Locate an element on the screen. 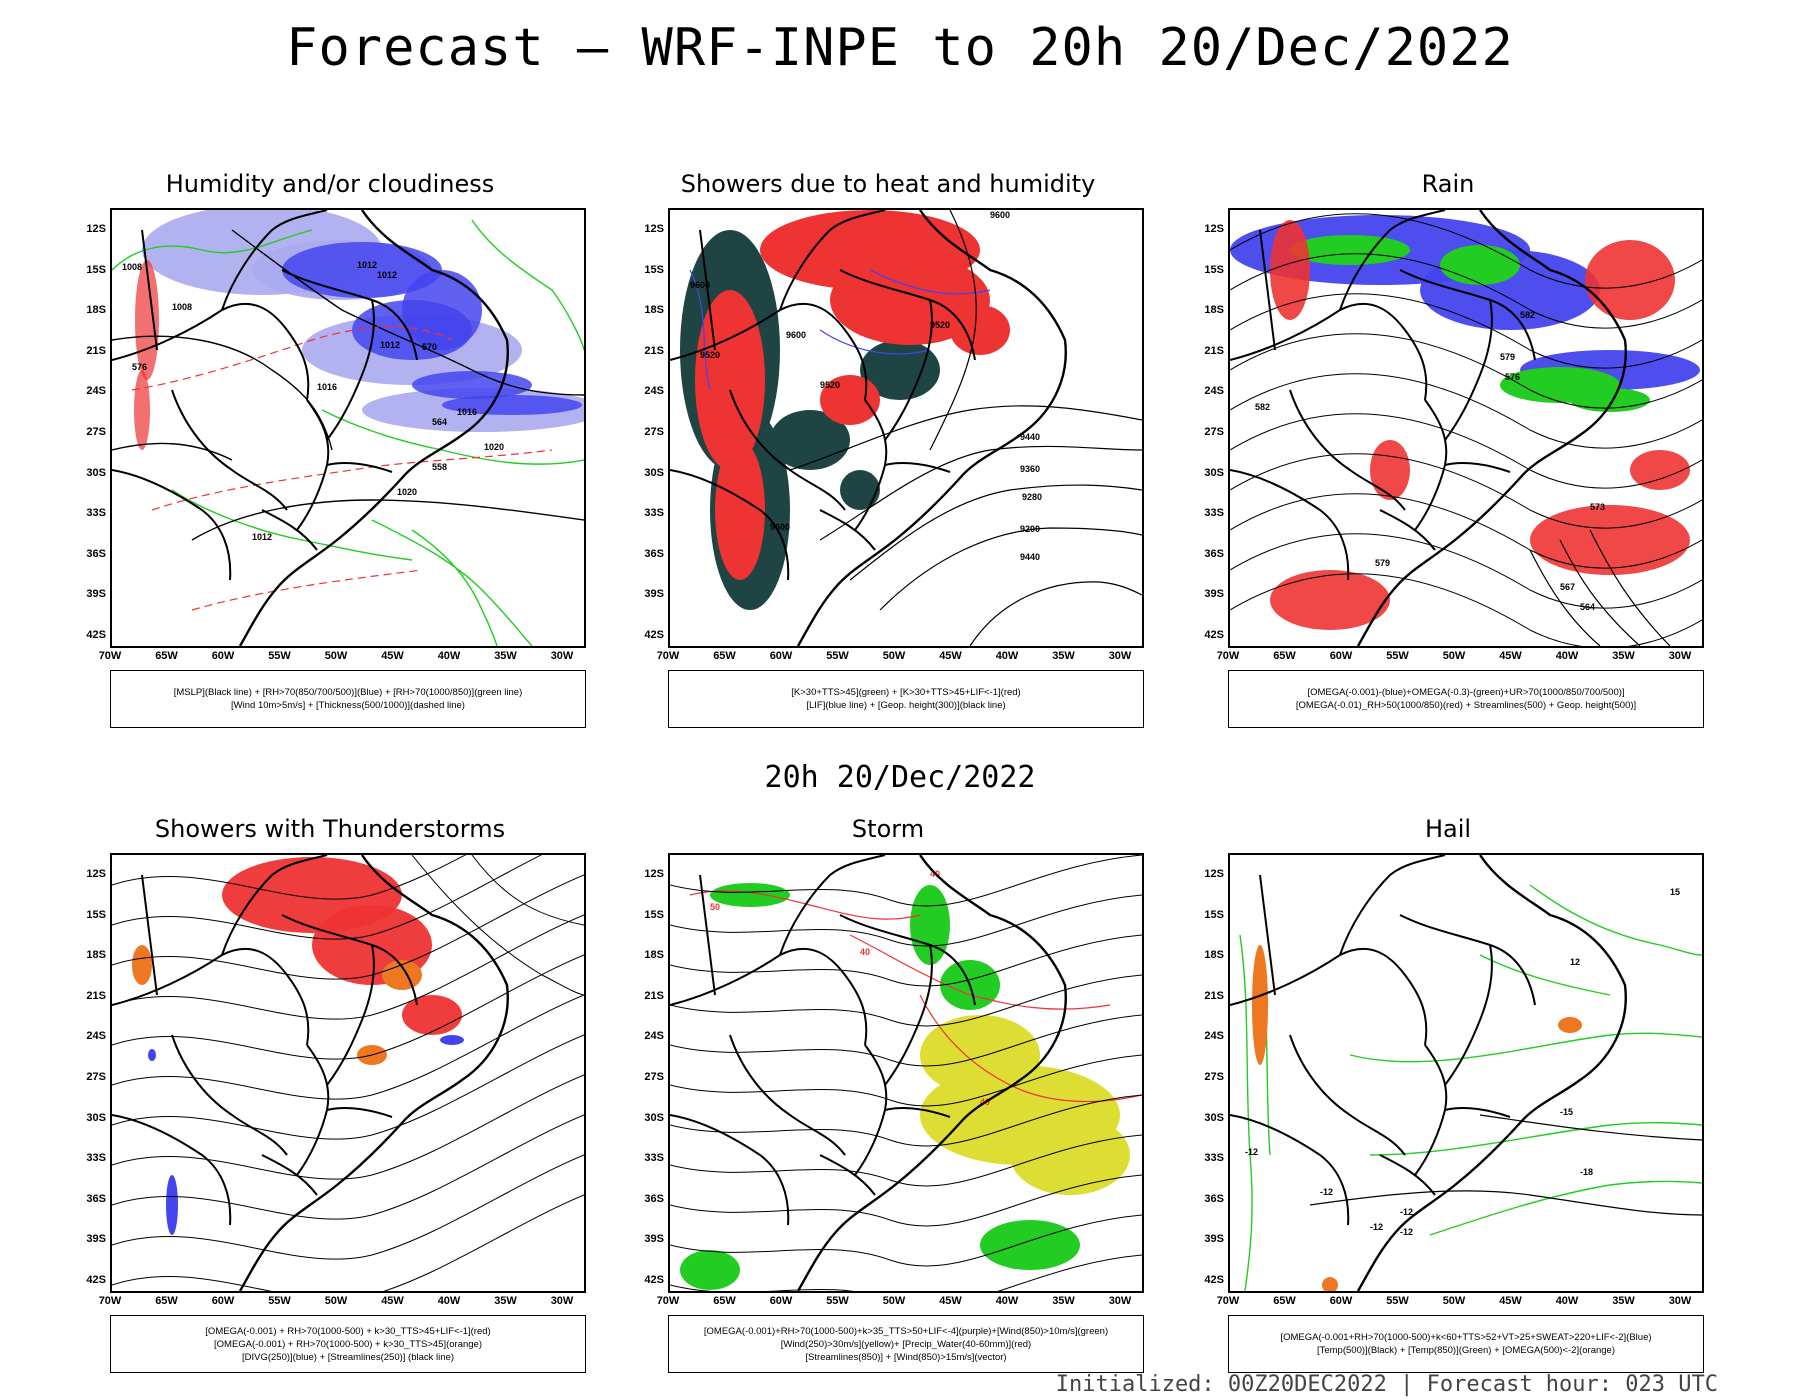 This screenshot has width=1800, height=1400. contour-label: 1020 is located at coordinates (494, 447).